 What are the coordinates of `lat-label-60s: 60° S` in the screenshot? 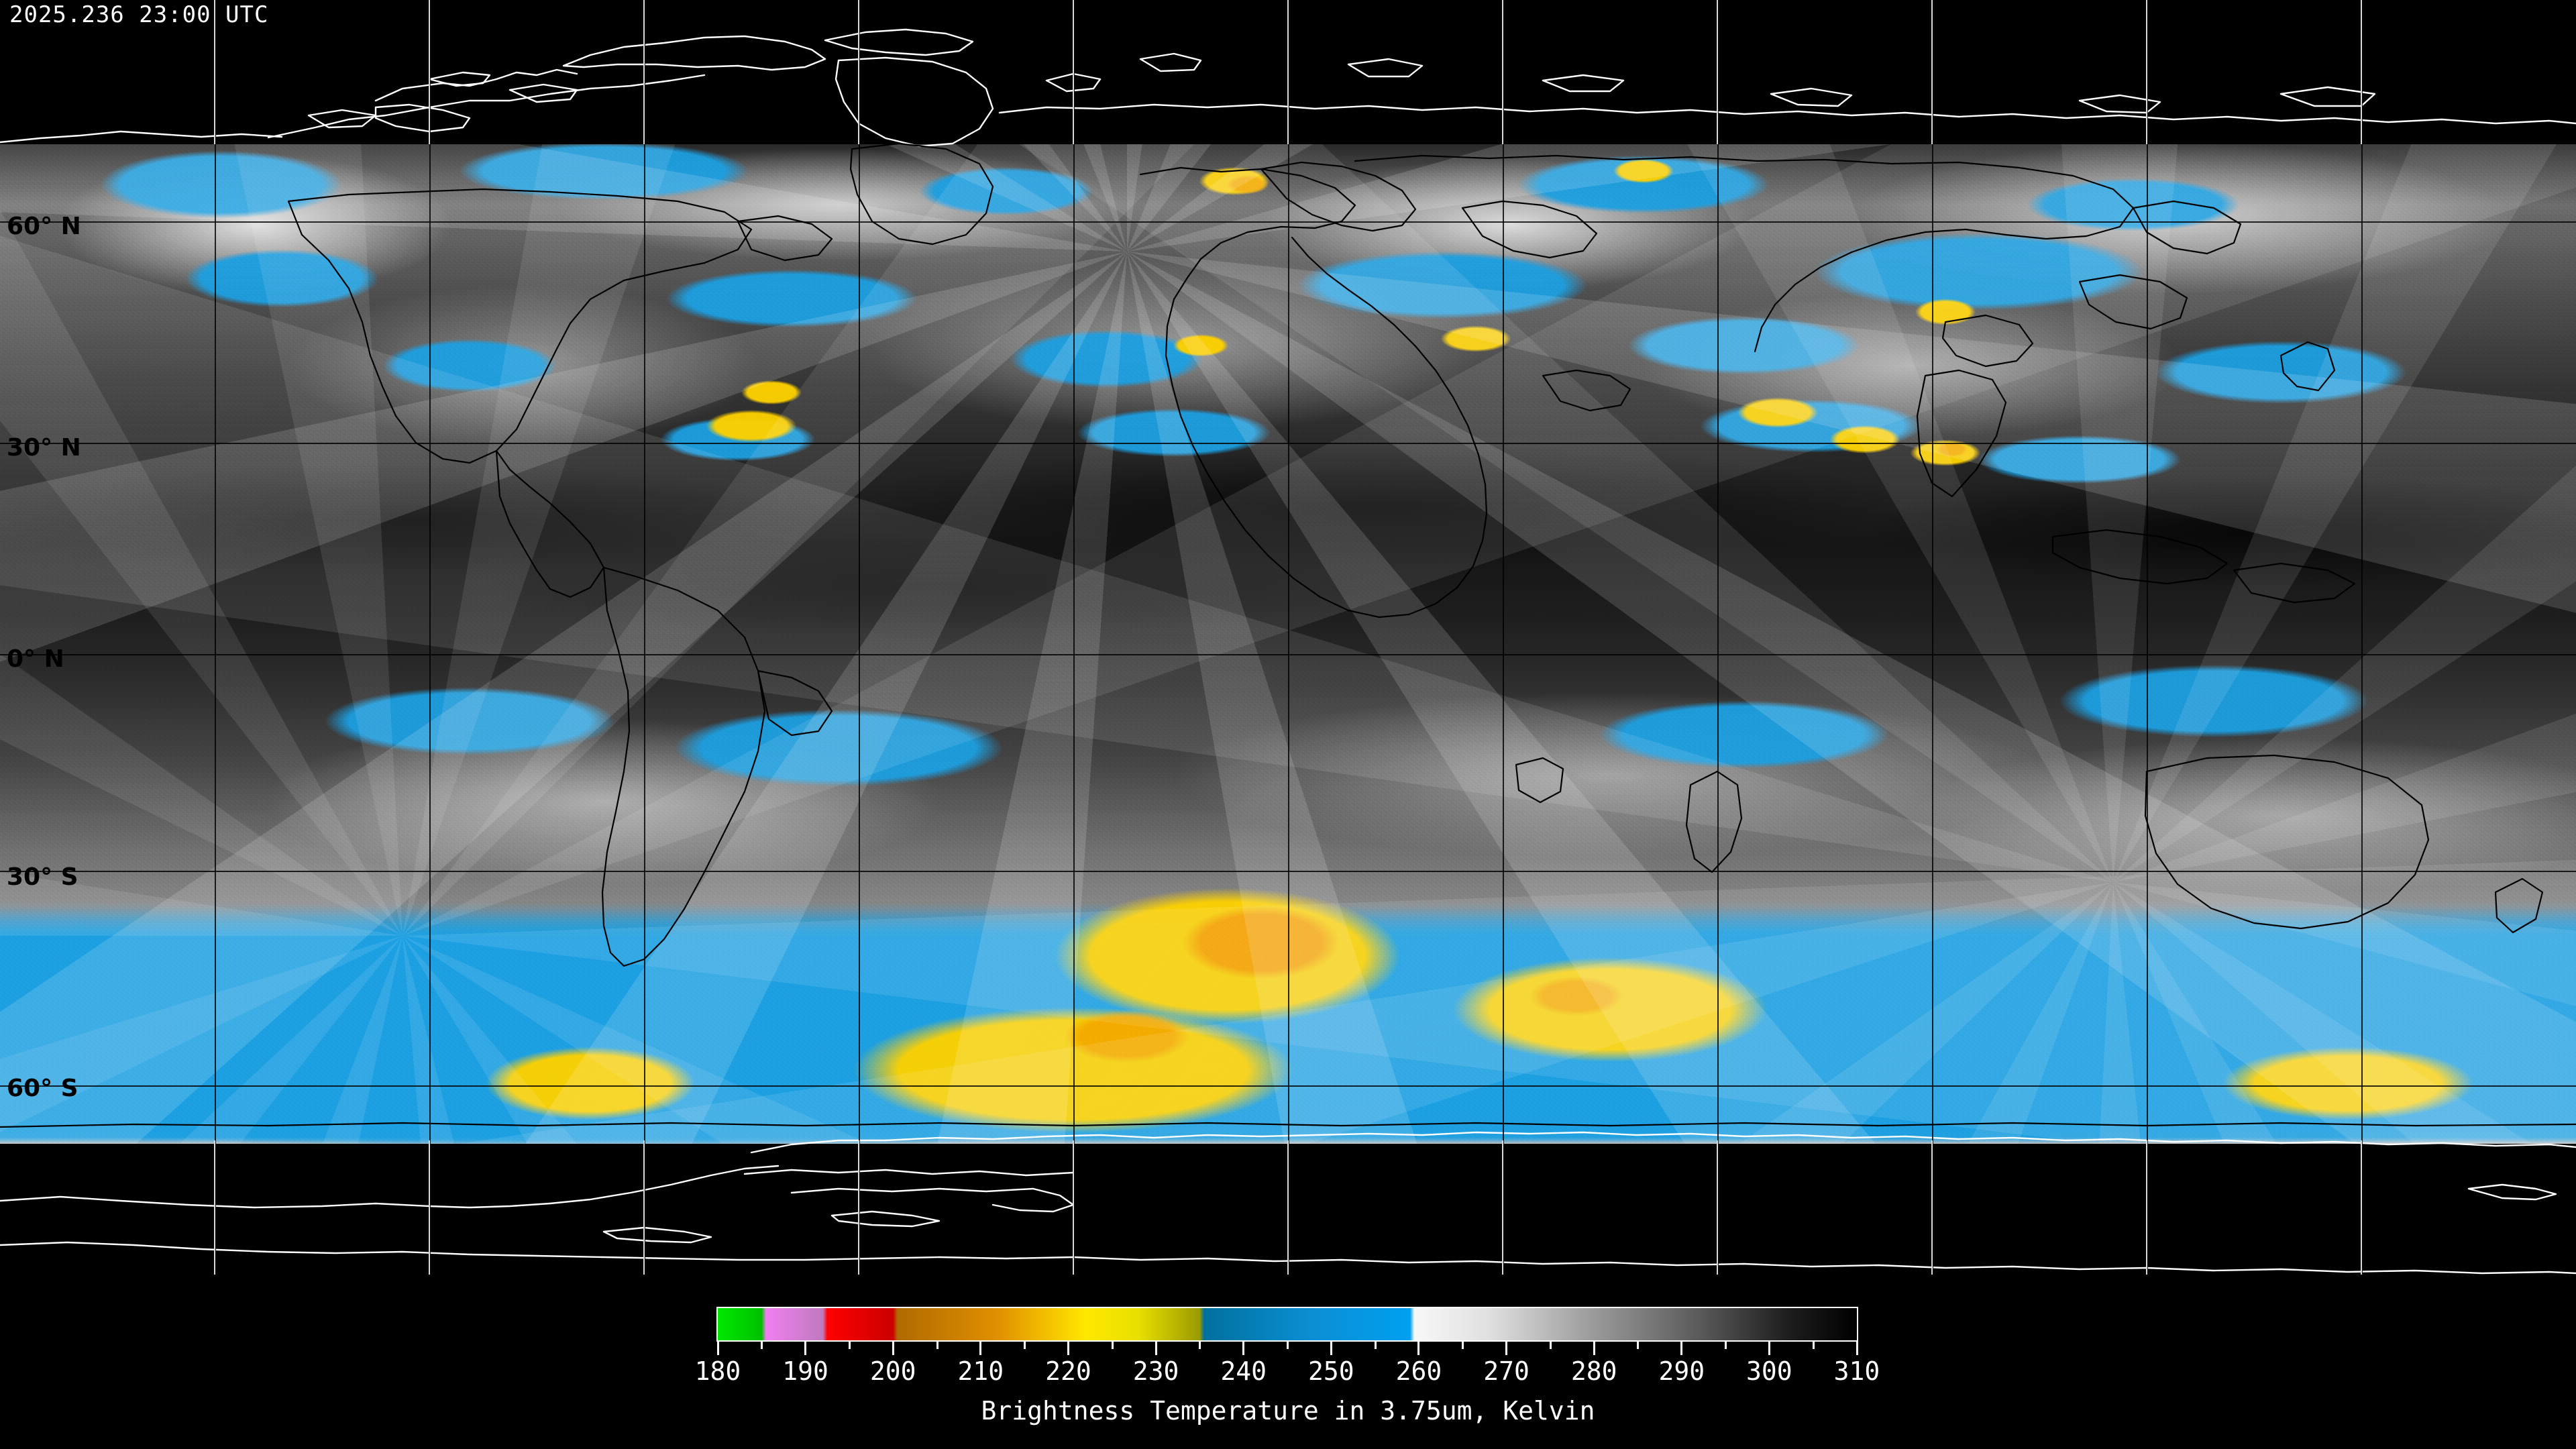 It's located at (42, 1088).